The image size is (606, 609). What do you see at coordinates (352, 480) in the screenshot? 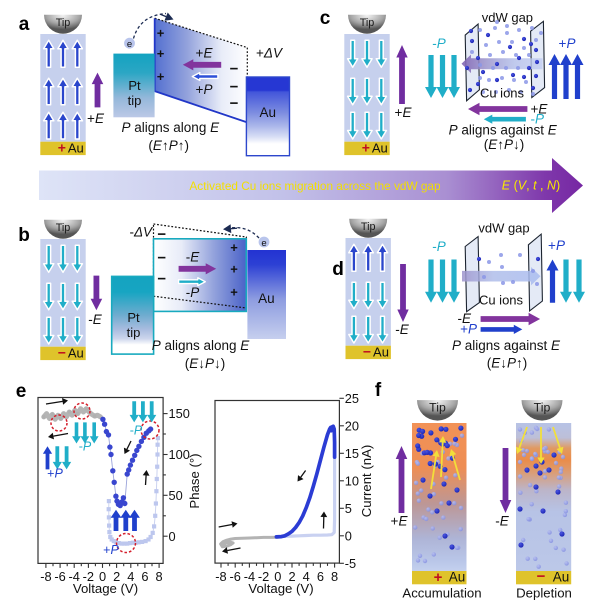
I see `svg-text: 10` at bounding box center [352, 480].